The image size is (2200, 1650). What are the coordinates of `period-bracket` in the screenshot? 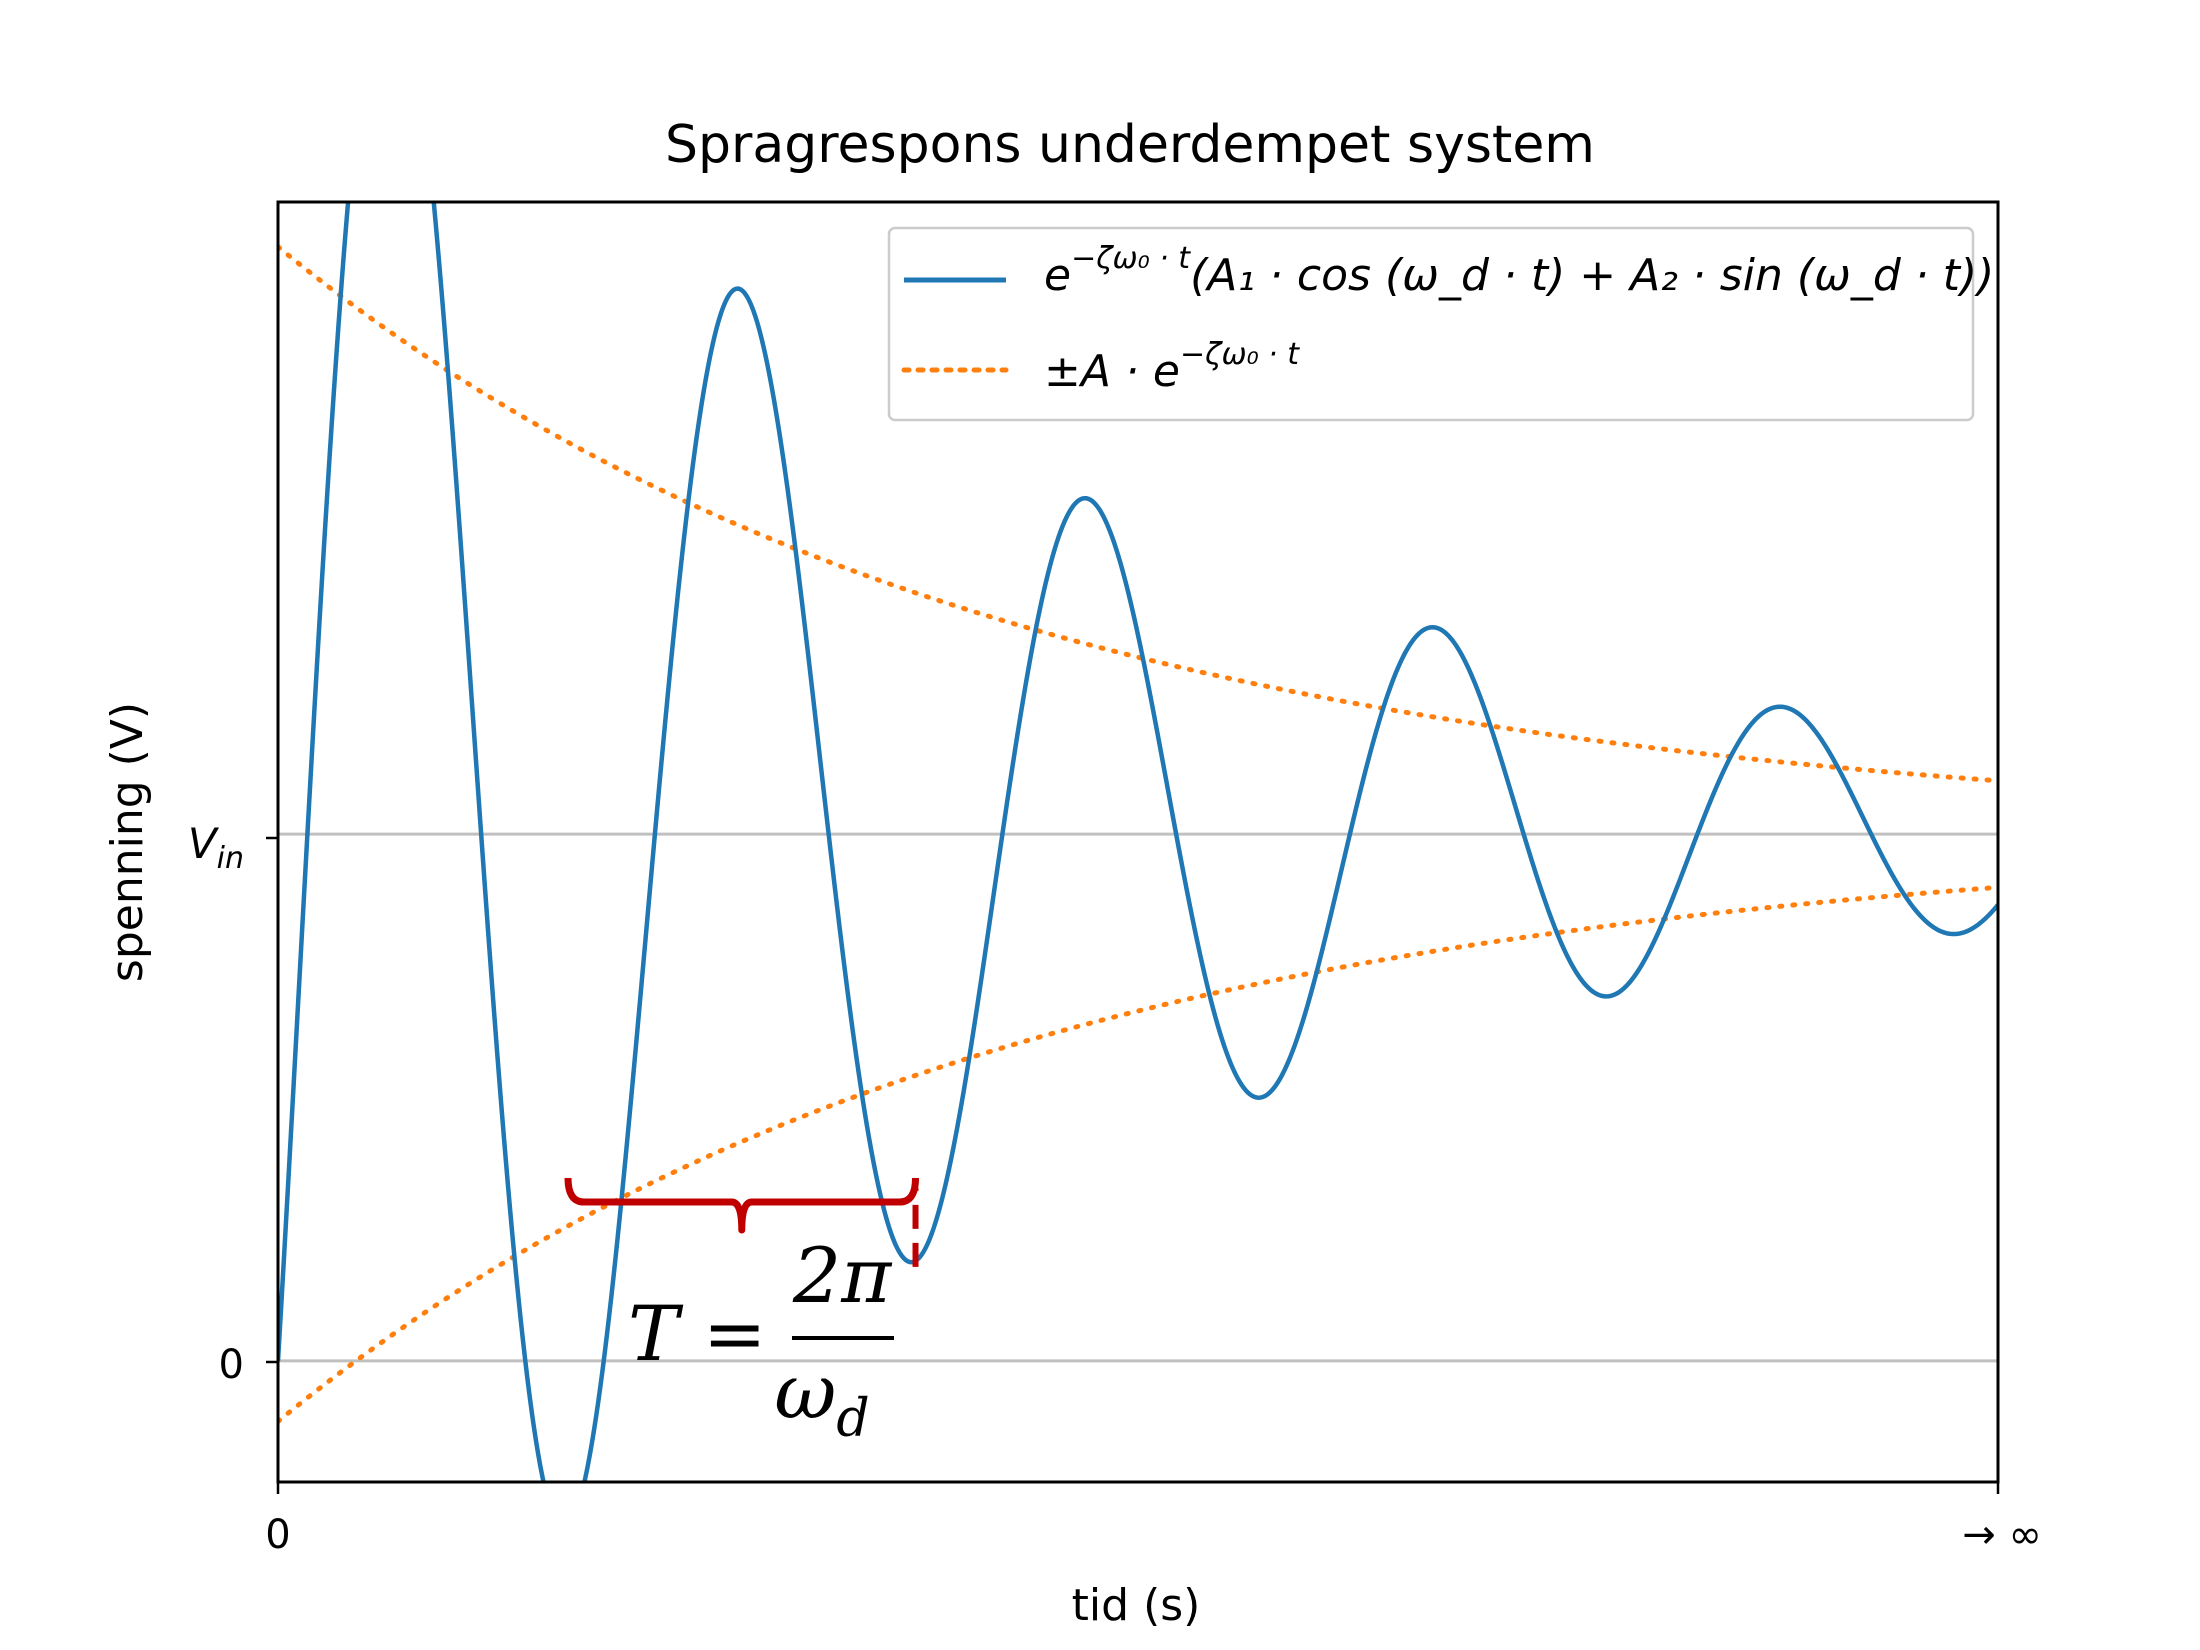 It's located at (742, 1205).